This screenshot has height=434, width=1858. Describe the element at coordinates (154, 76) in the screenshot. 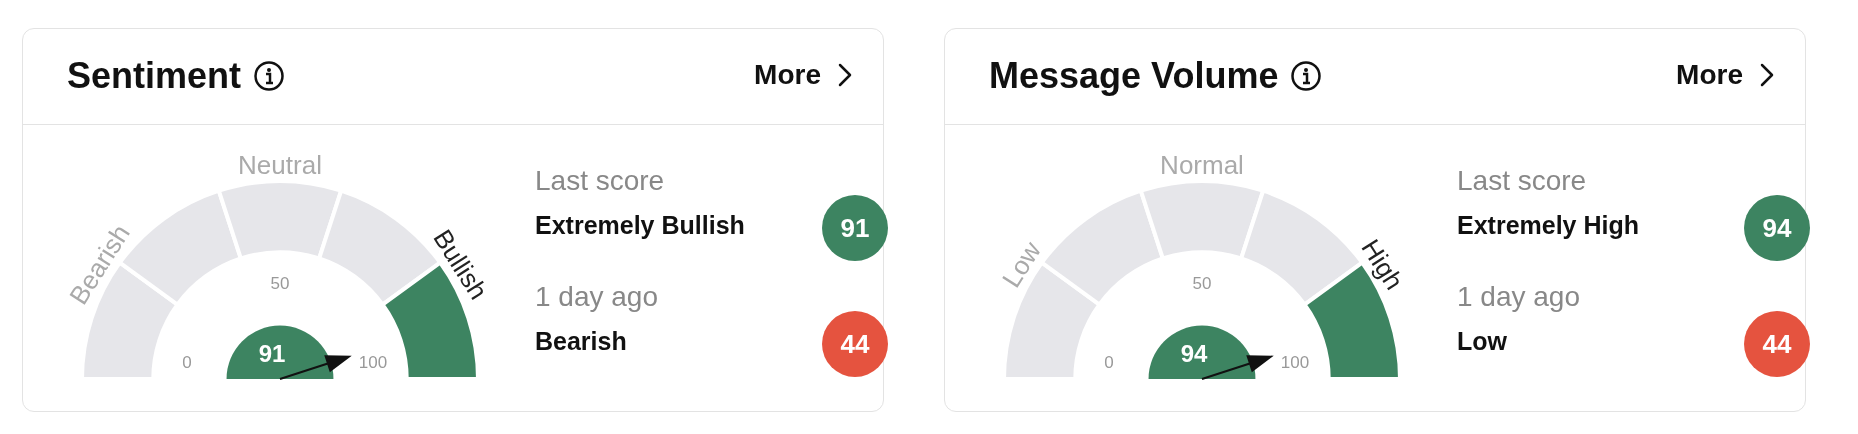

I see `chart-title: Sentiment` at that location.